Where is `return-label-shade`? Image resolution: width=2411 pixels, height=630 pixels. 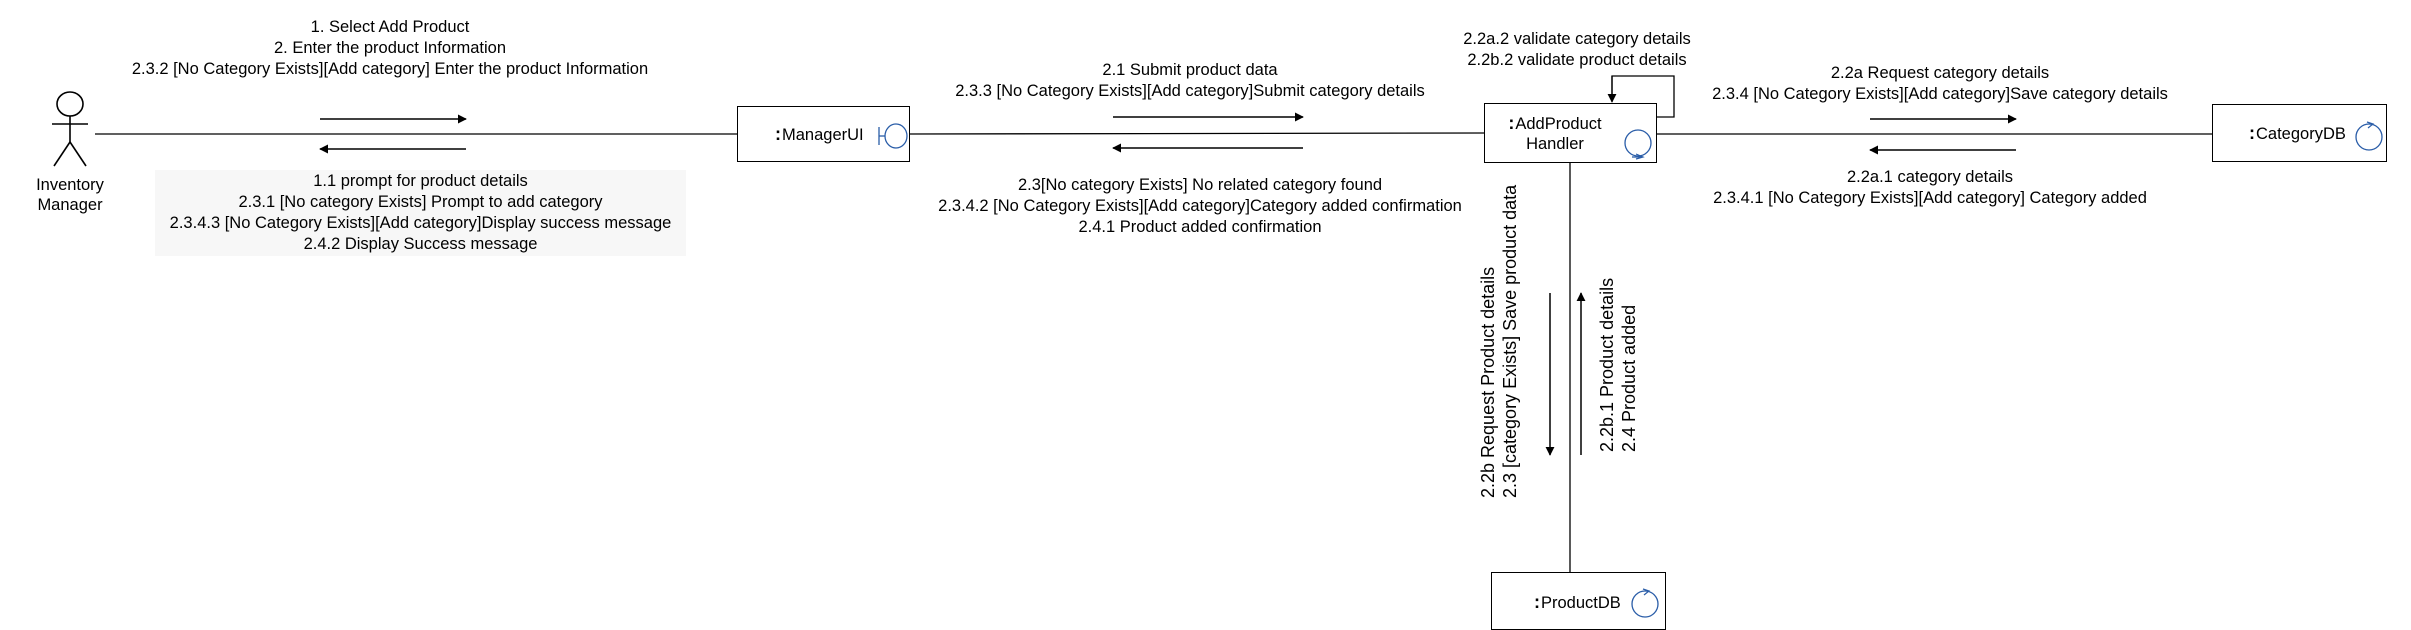
return-label-shade is located at coordinates (420, 213).